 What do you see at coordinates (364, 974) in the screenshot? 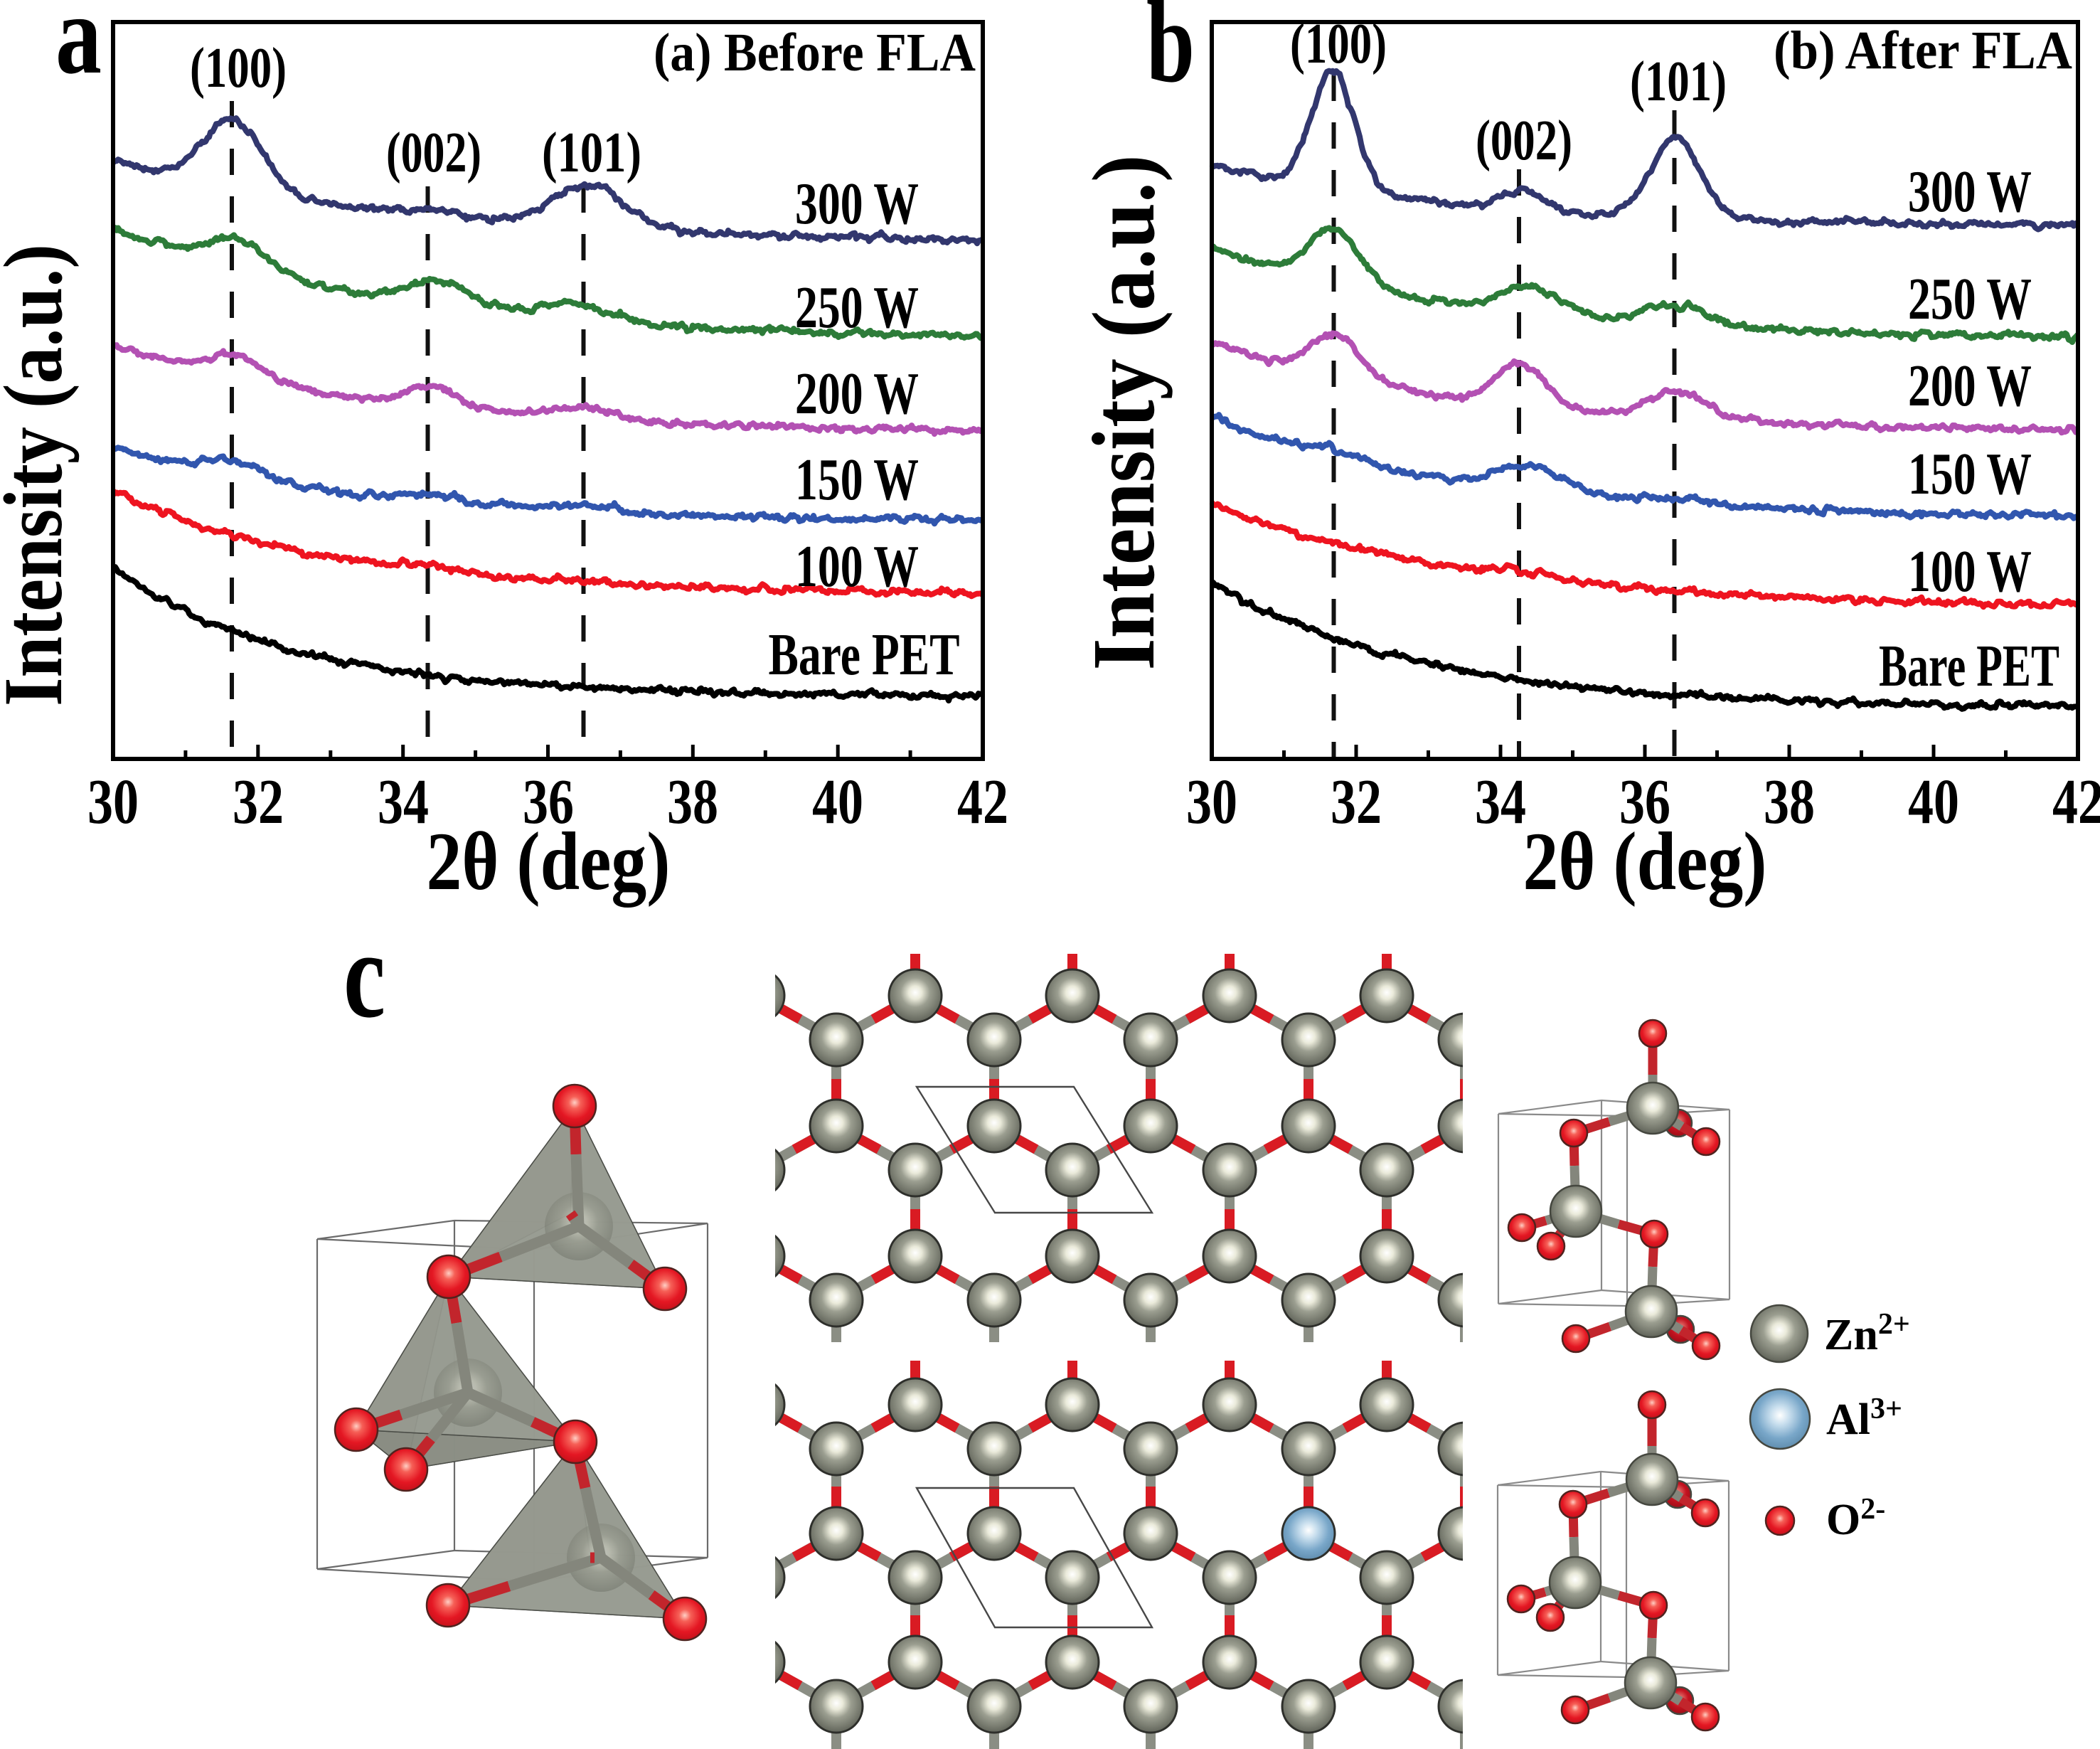
I see `svg-text: c` at bounding box center [364, 974].